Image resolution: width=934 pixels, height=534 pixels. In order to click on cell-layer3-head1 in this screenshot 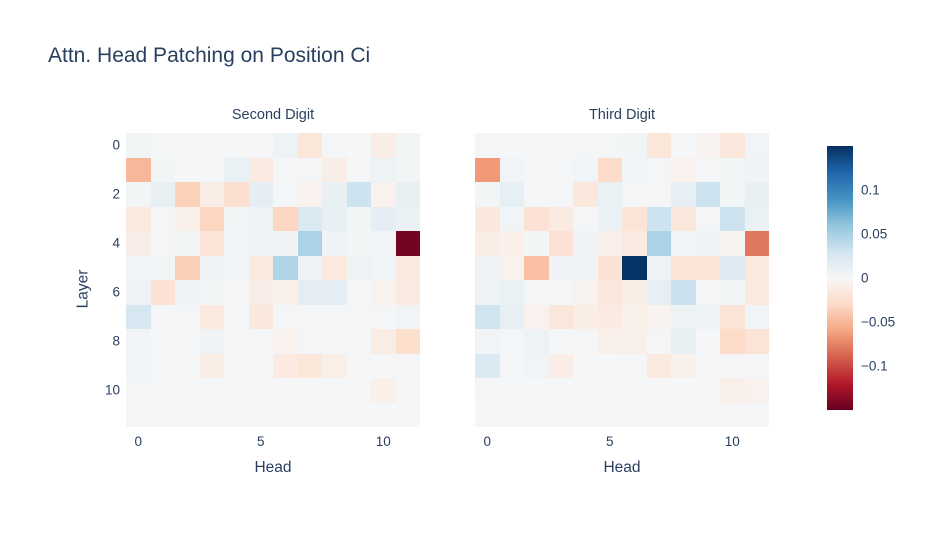, I will do `click(511, 218)`.